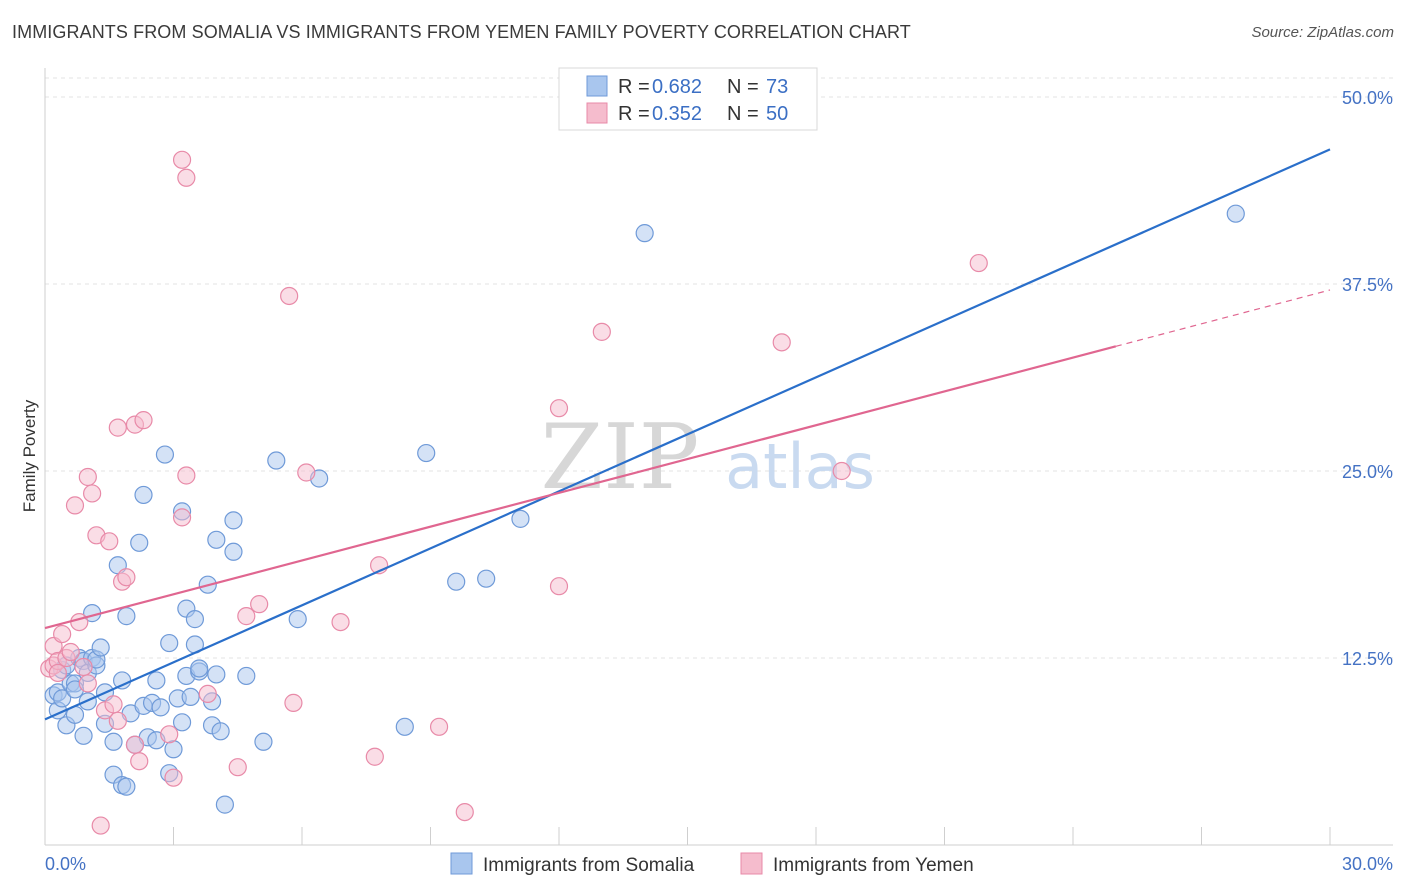  Describe the element at coordinates (1367, 378) in the screenshot. I see `y-tick-labels: 12.5% 25.0% 37.5% 50.0%` at that location.